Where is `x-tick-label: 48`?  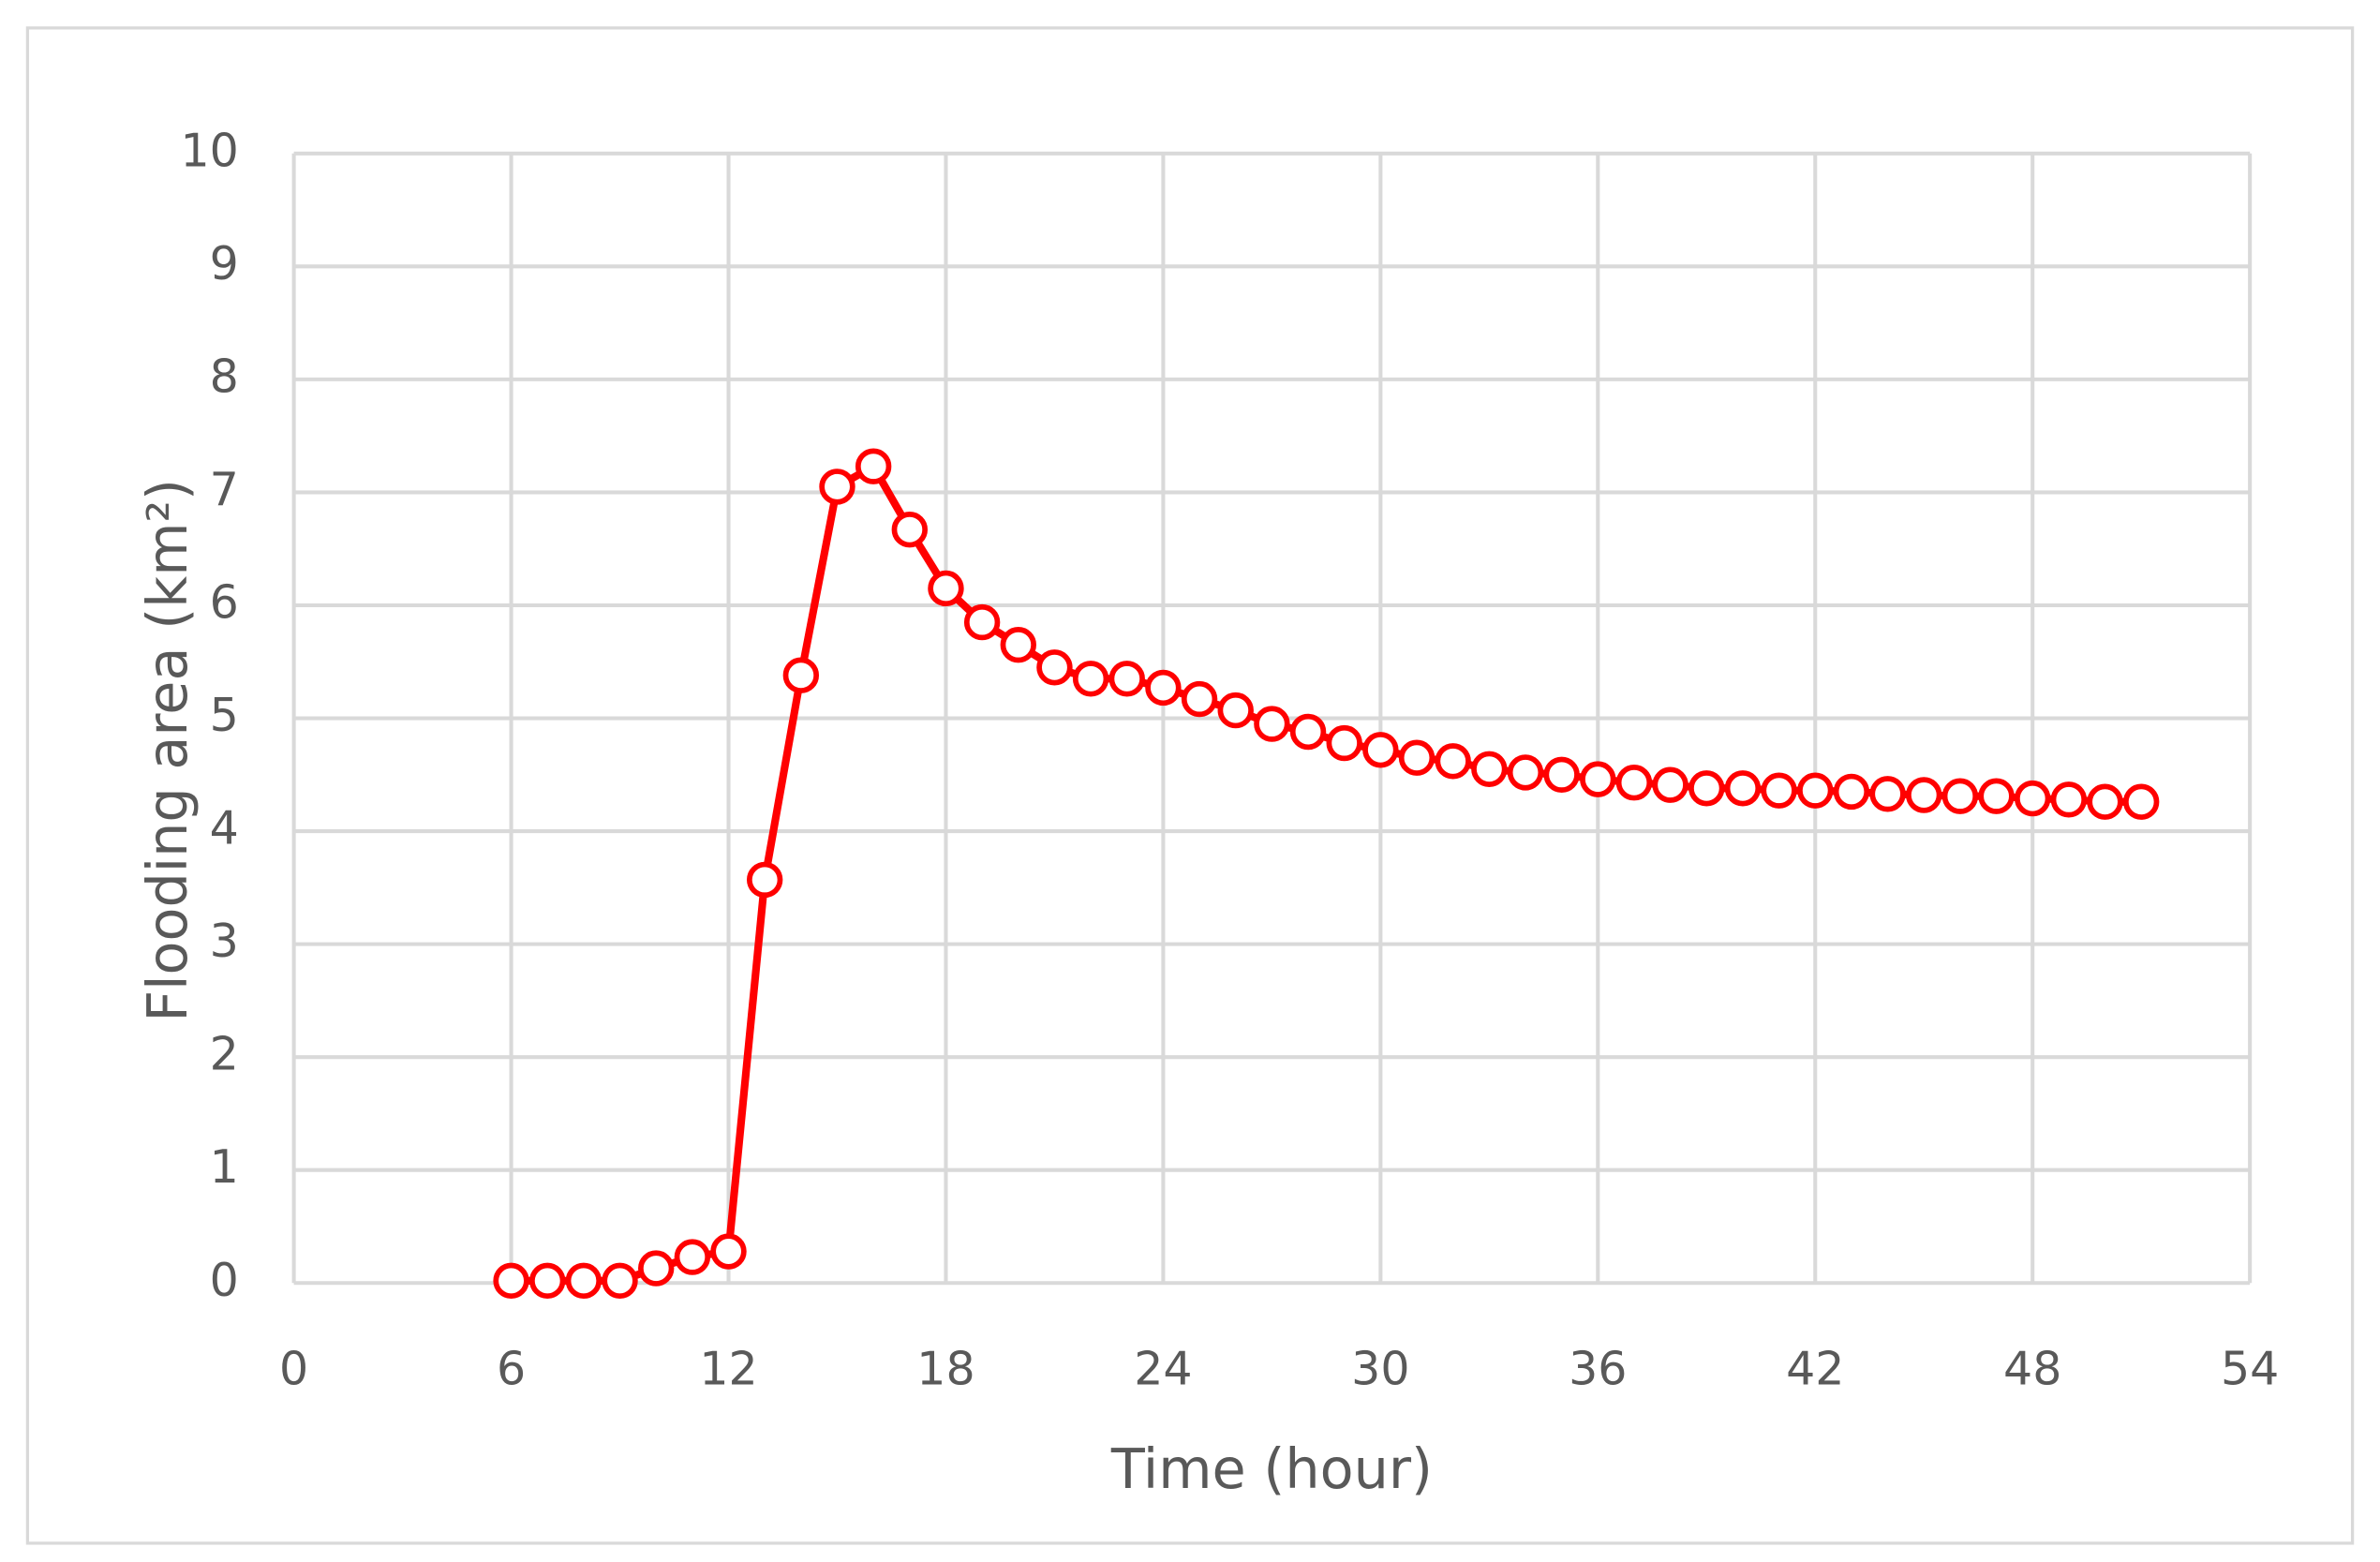
x-tick-label: 48 is located at coordinates (2032, 1369).